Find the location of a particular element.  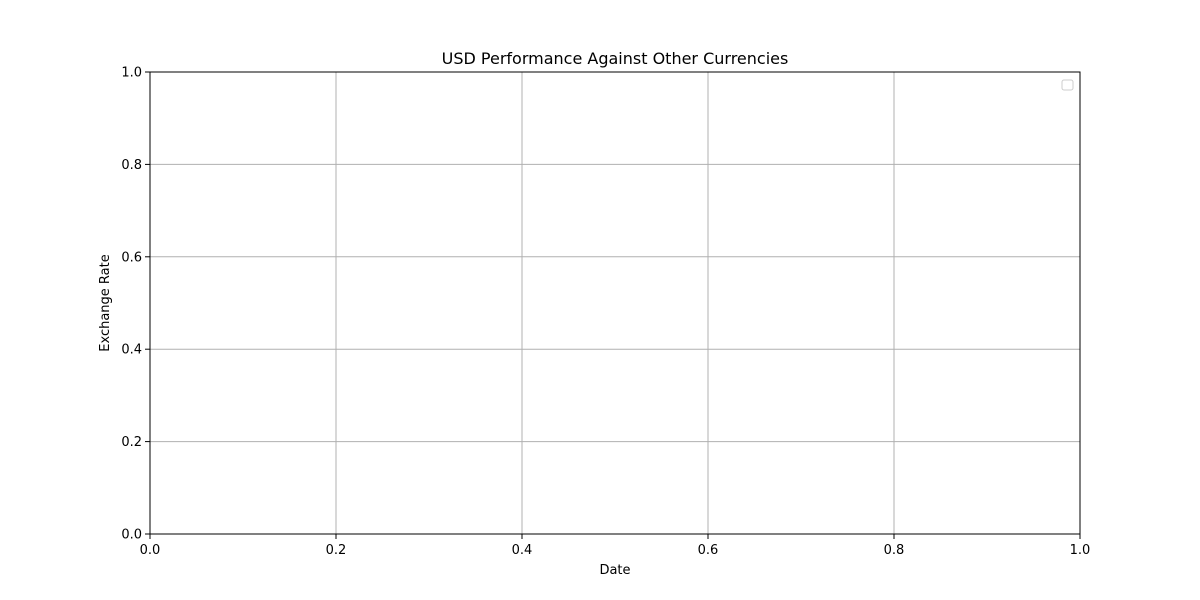

x-tick-label: 1.0 is located at coordinates (1080, 550).